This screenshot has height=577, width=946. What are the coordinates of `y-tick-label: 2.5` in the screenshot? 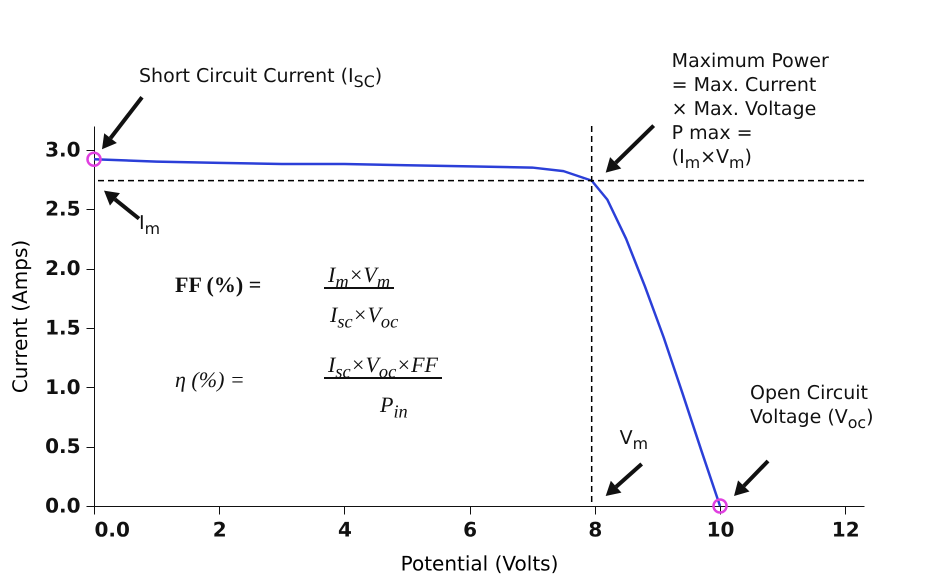 It's located at (62, 208).